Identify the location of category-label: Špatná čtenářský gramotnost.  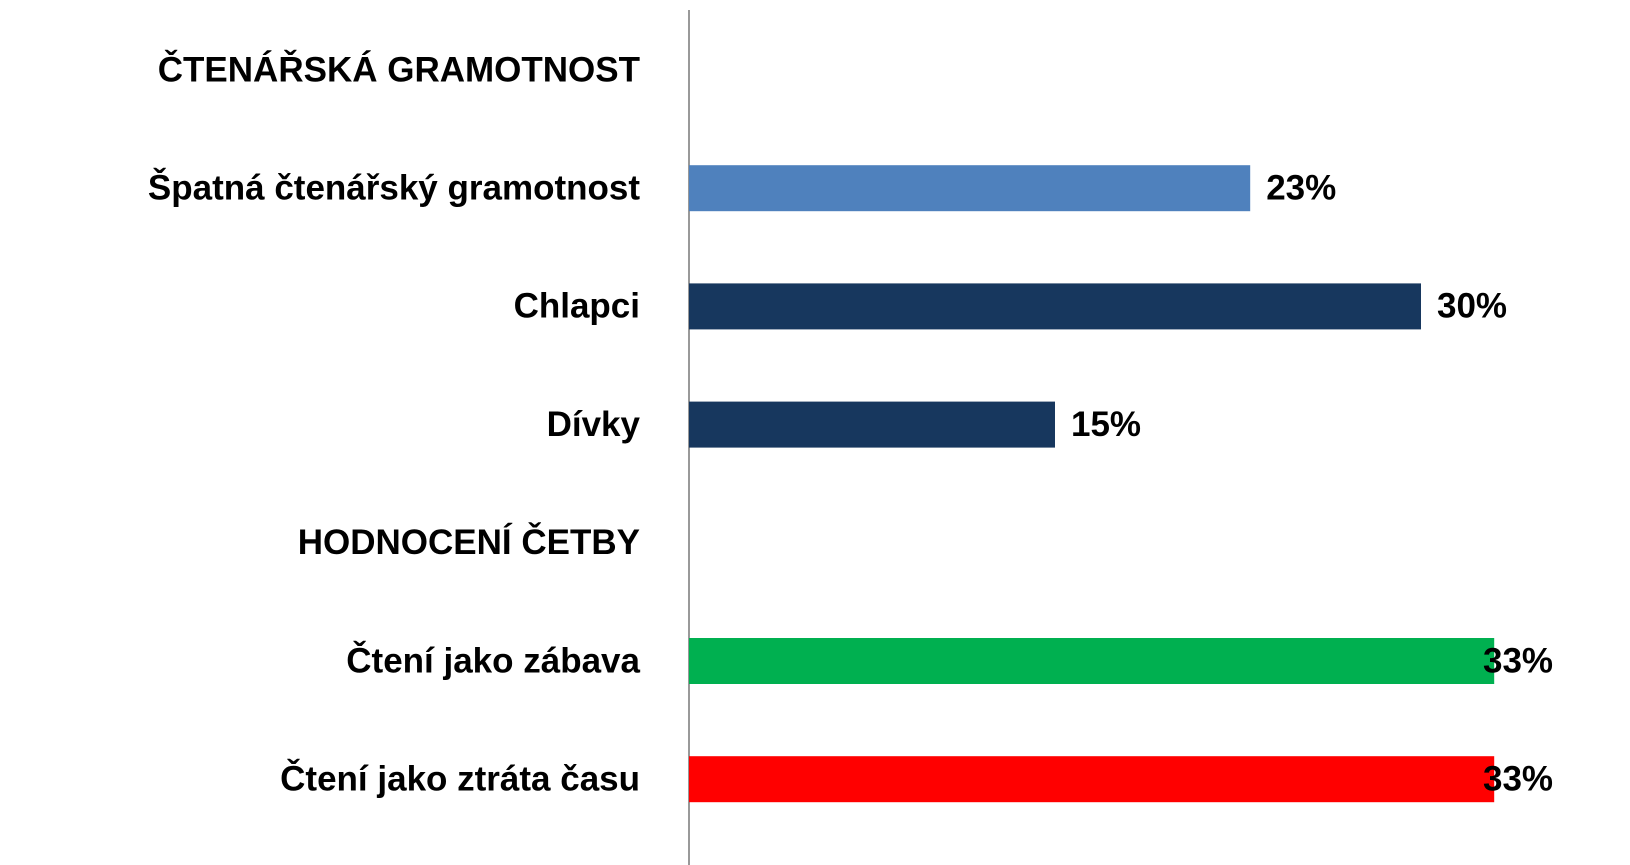
(394, 187).